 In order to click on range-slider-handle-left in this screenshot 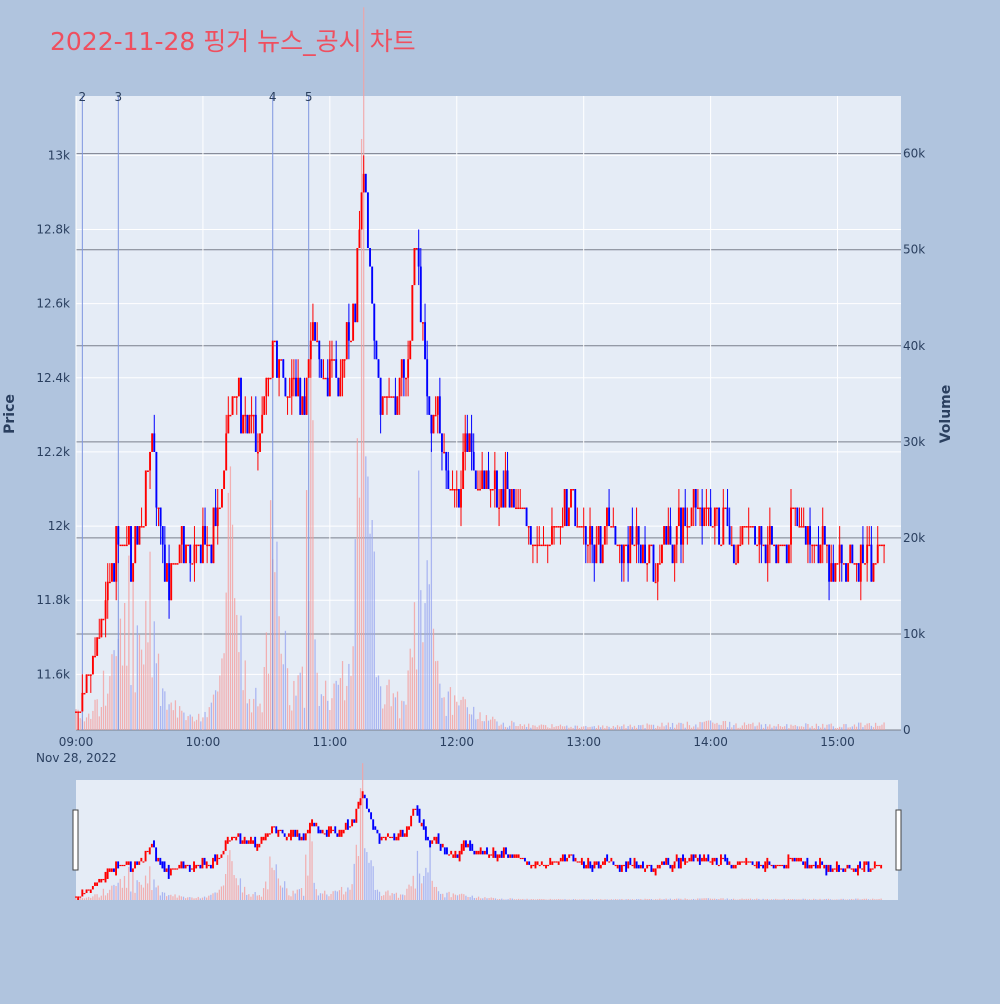, I will do `click(75, 840)`.